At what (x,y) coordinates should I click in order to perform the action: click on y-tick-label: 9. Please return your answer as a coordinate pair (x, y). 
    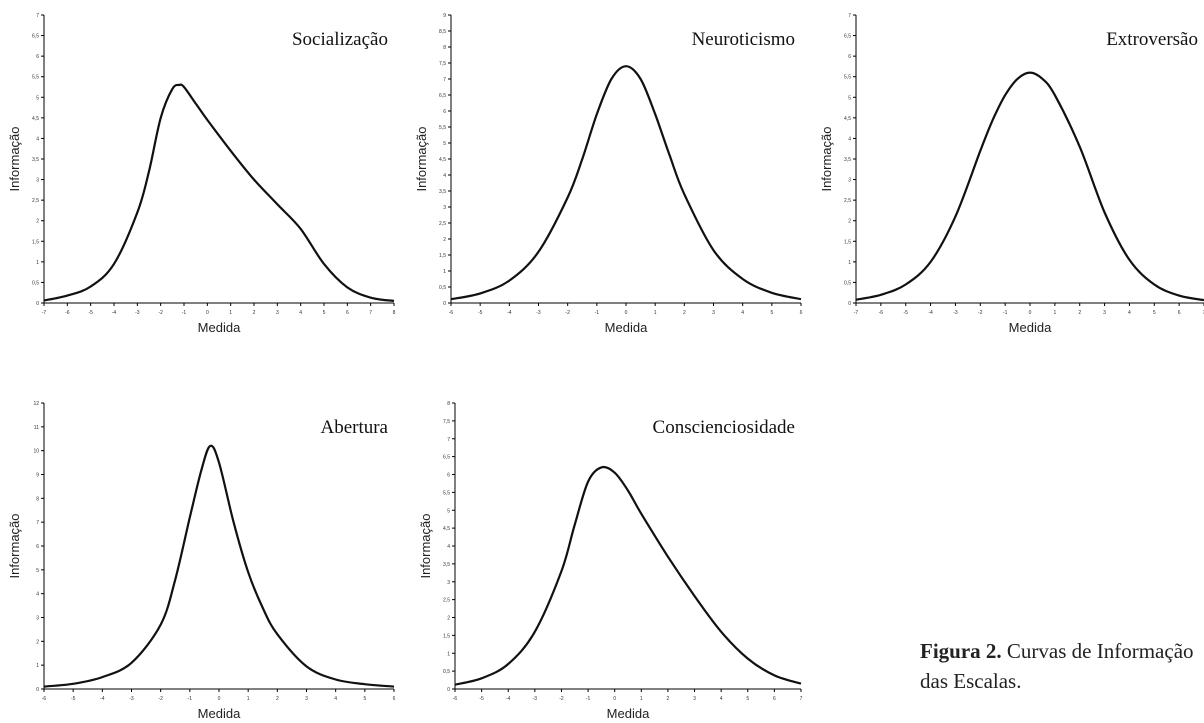
    Looking at the image, I should click on (37, 476).